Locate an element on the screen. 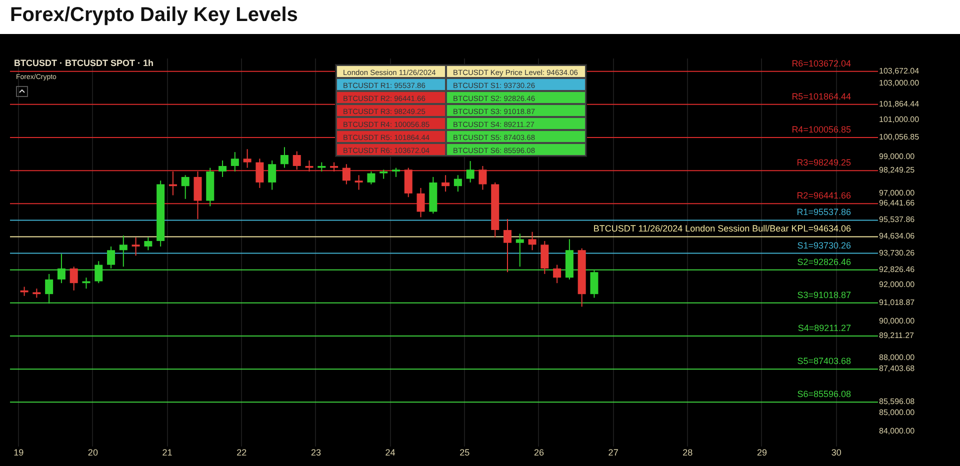  ref-line-label: R1=95537.86 is located at coordinates (823, 212).